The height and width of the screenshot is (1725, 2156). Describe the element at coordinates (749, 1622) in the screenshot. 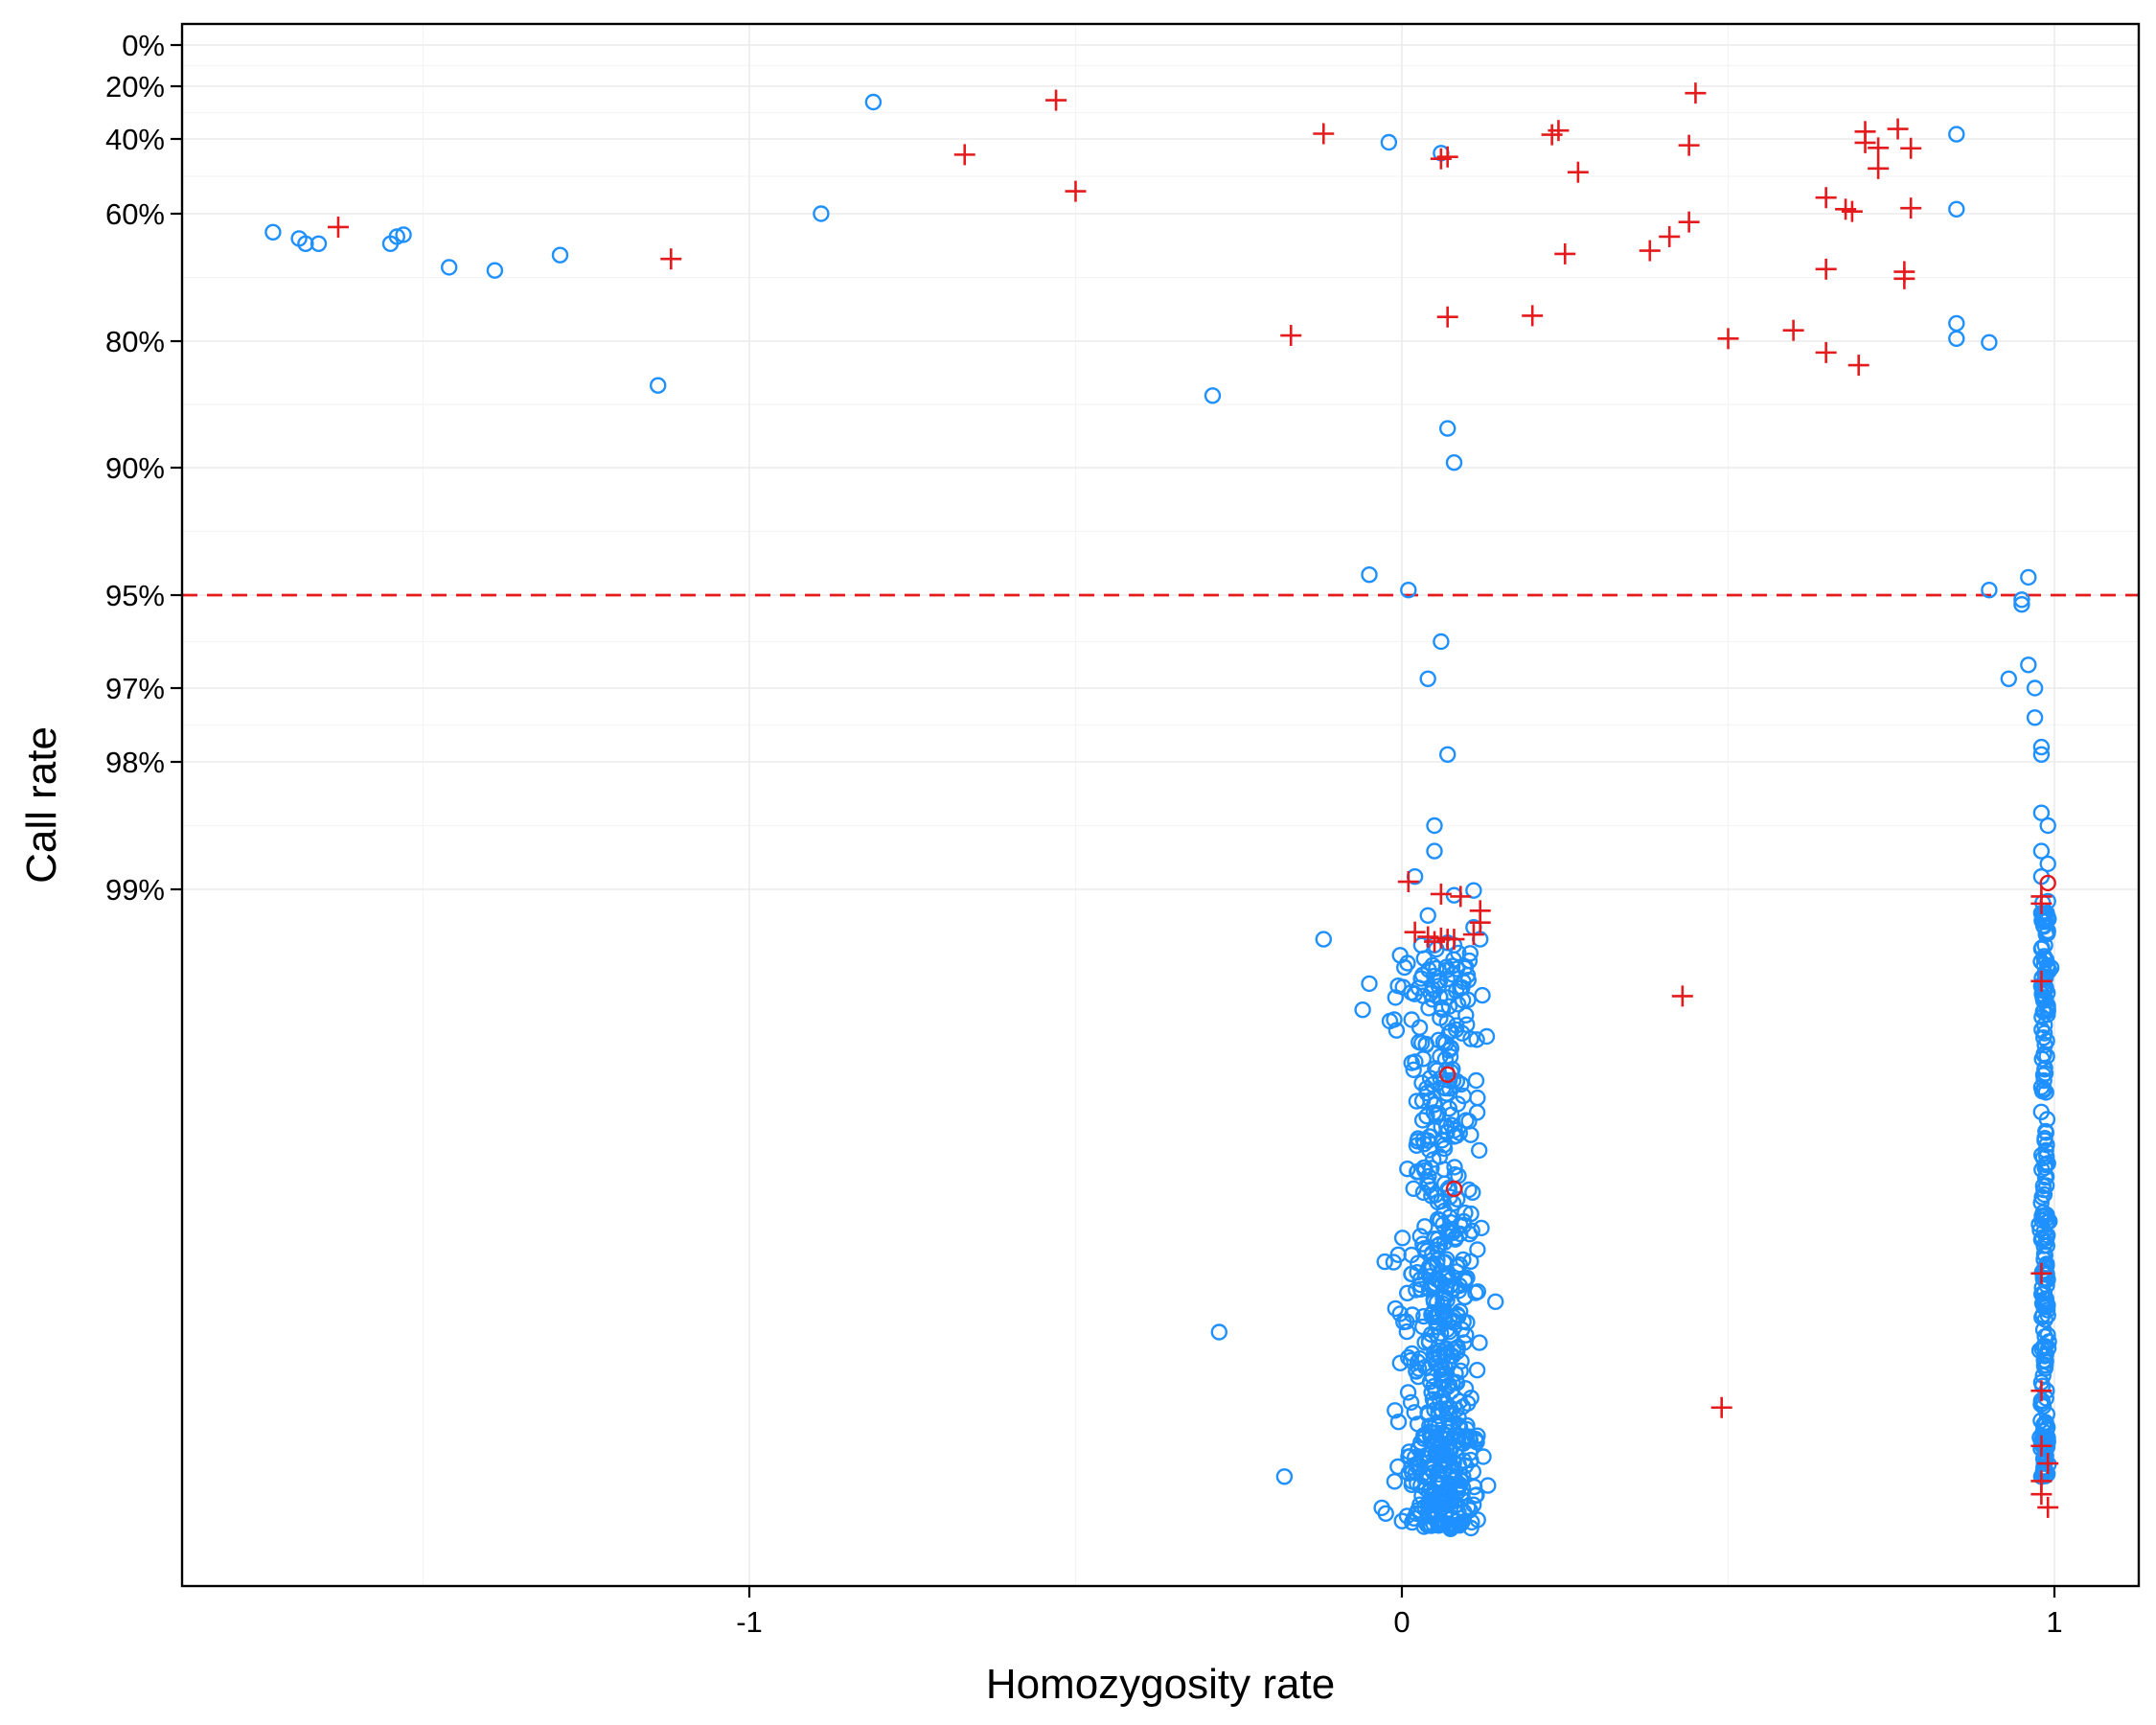

I see `x-tick-label: -1` at that location.